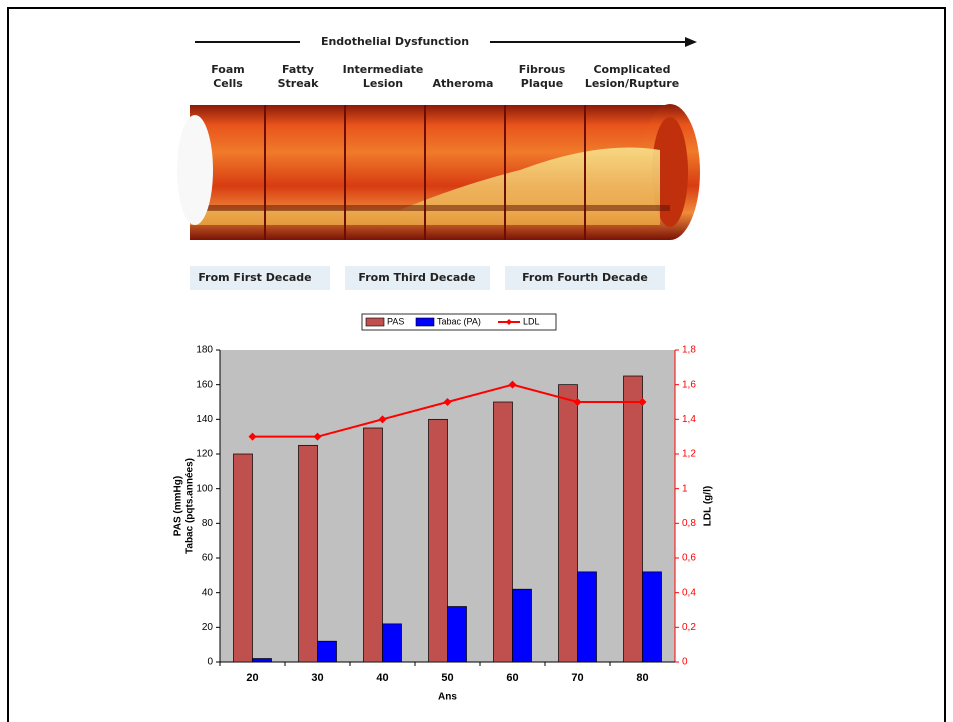  I want to click on y-axis-label: Tabac (pqts.années), so click(190, 506).